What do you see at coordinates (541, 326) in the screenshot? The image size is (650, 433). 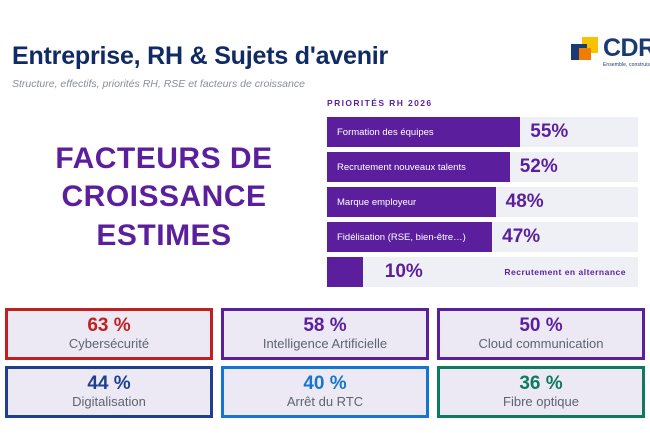 I see `card-value: 50 %` at bounding box center [541, 326].